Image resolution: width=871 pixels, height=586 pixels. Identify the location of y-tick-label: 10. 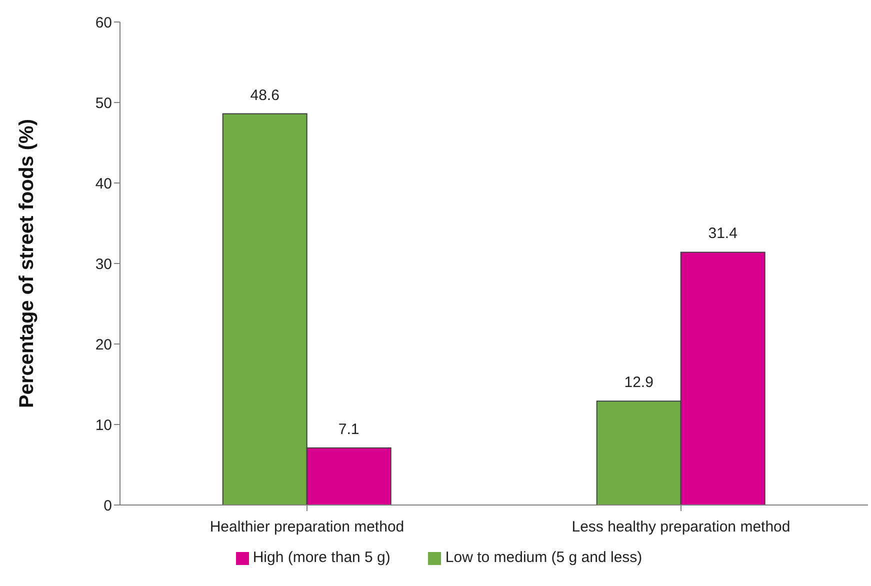
(103, 425).